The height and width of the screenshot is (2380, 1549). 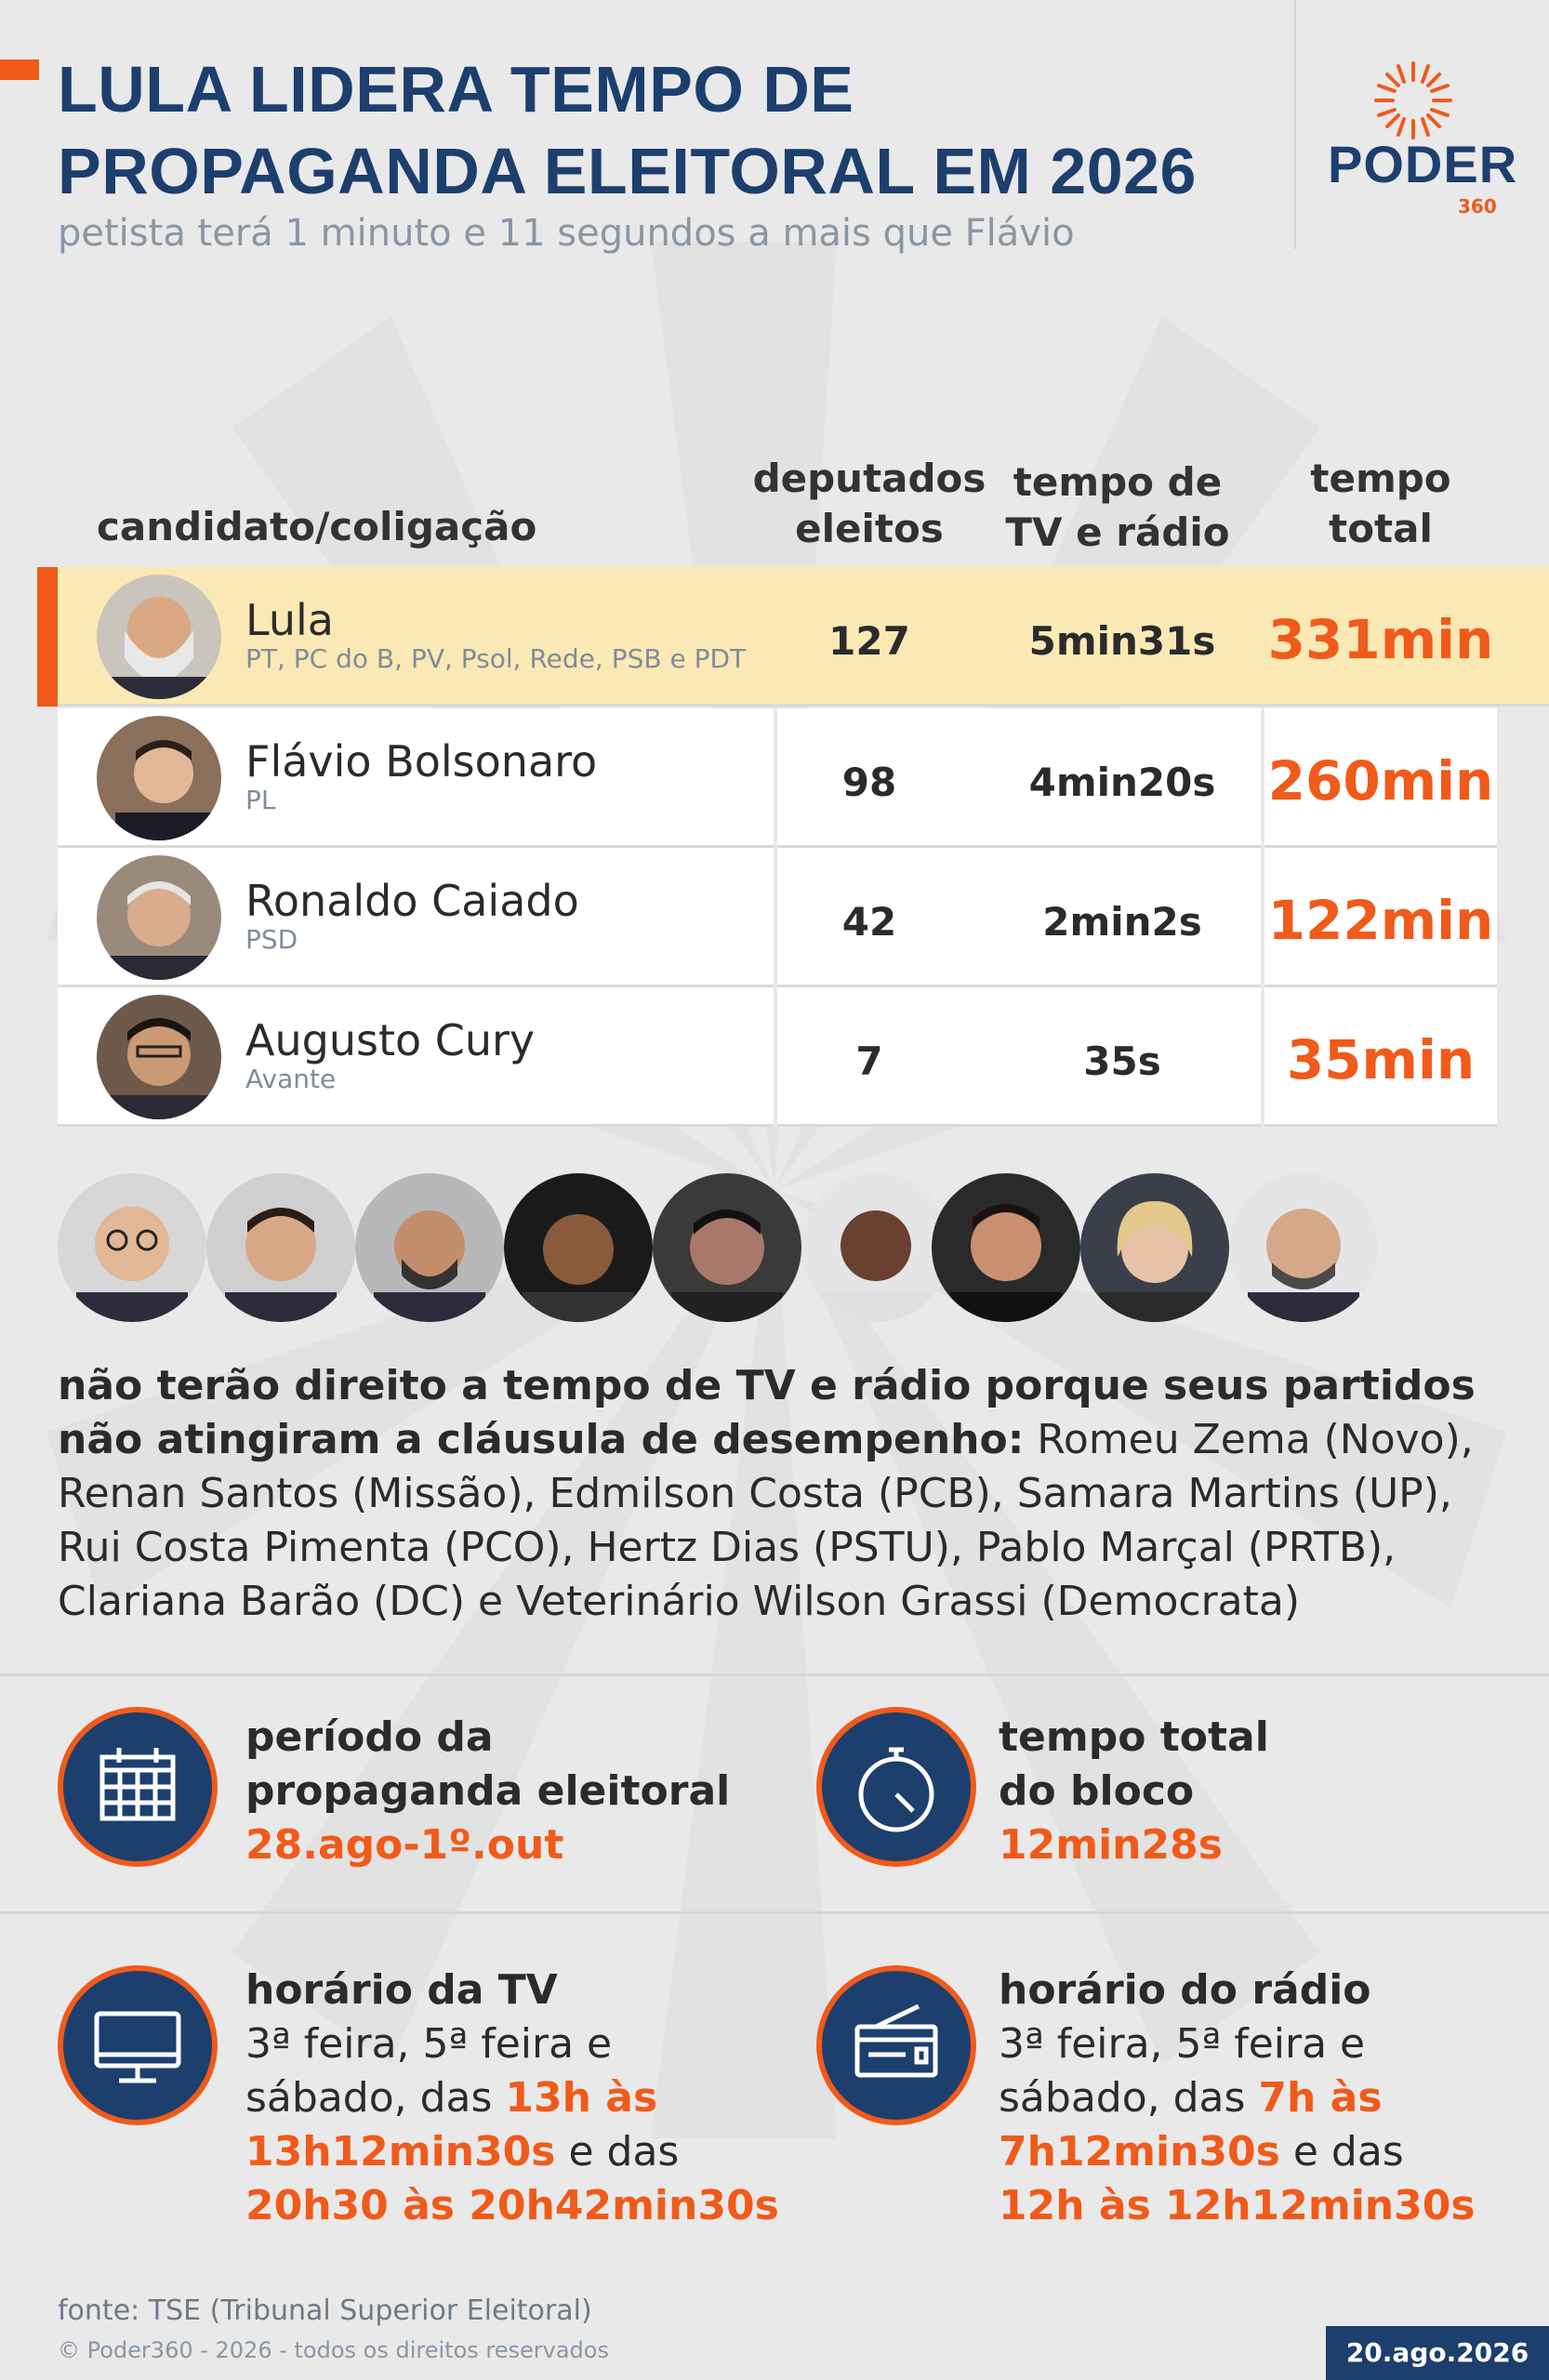 What do you see at coordinates (869, 641) in the screenshot?
I see `deputies-value: 127` at bounding box center [869, 641].